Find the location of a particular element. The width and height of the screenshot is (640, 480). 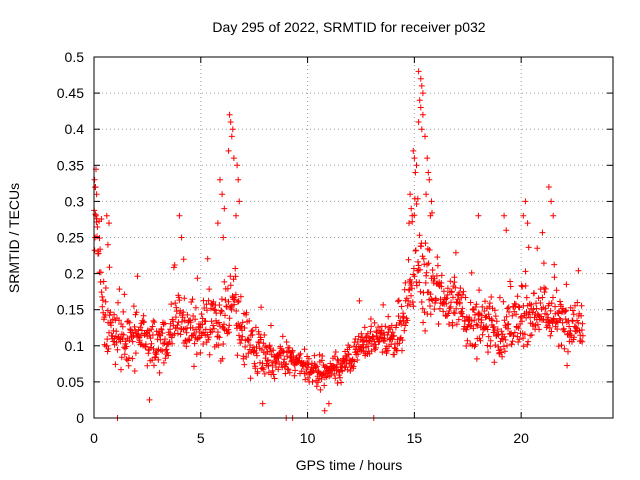

y-tick-label: 0.45 is located at coordinates (70, 93).